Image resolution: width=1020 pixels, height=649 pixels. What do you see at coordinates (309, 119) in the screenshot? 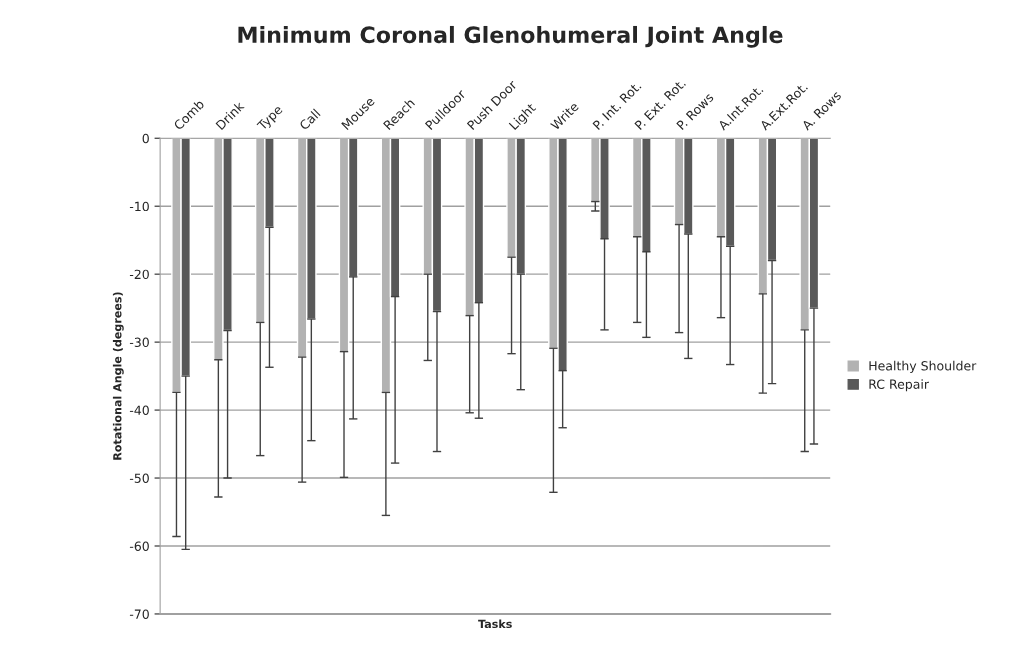
I see `x-tick-label: Call` at bounding box center [309, 119].